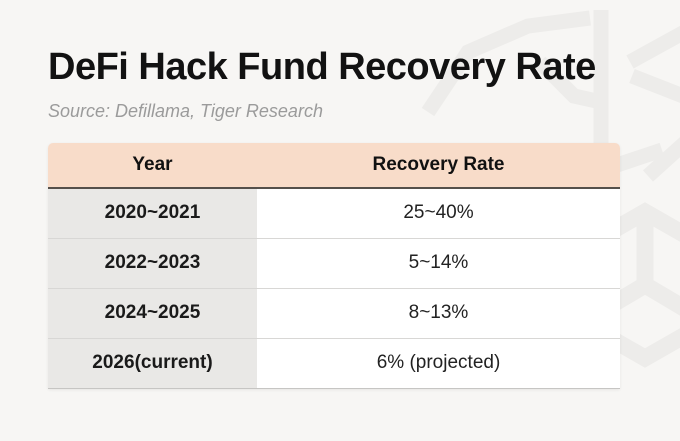 The image size is (680, 441). What do you see at coordinates (438, 263) in the screenshot?
I see `recovery-rate-cell: 5~14%` at bounding box center [438, 263].